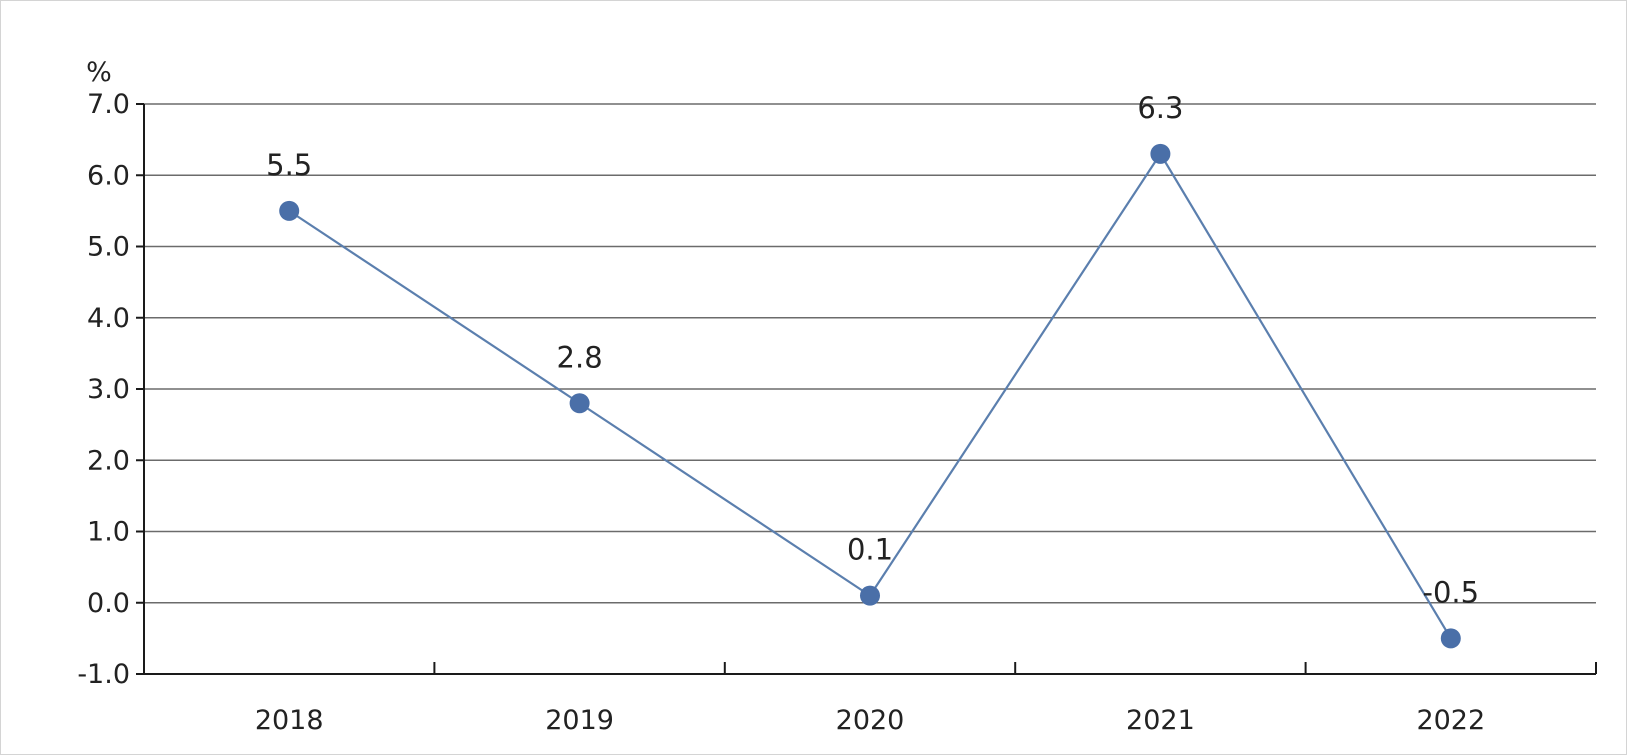 The width and height of the screenshot is (1627, 755). Describe the element at coordinates (579, 720) in the screenshot. I see `x-tick-label: 2019` at that location.